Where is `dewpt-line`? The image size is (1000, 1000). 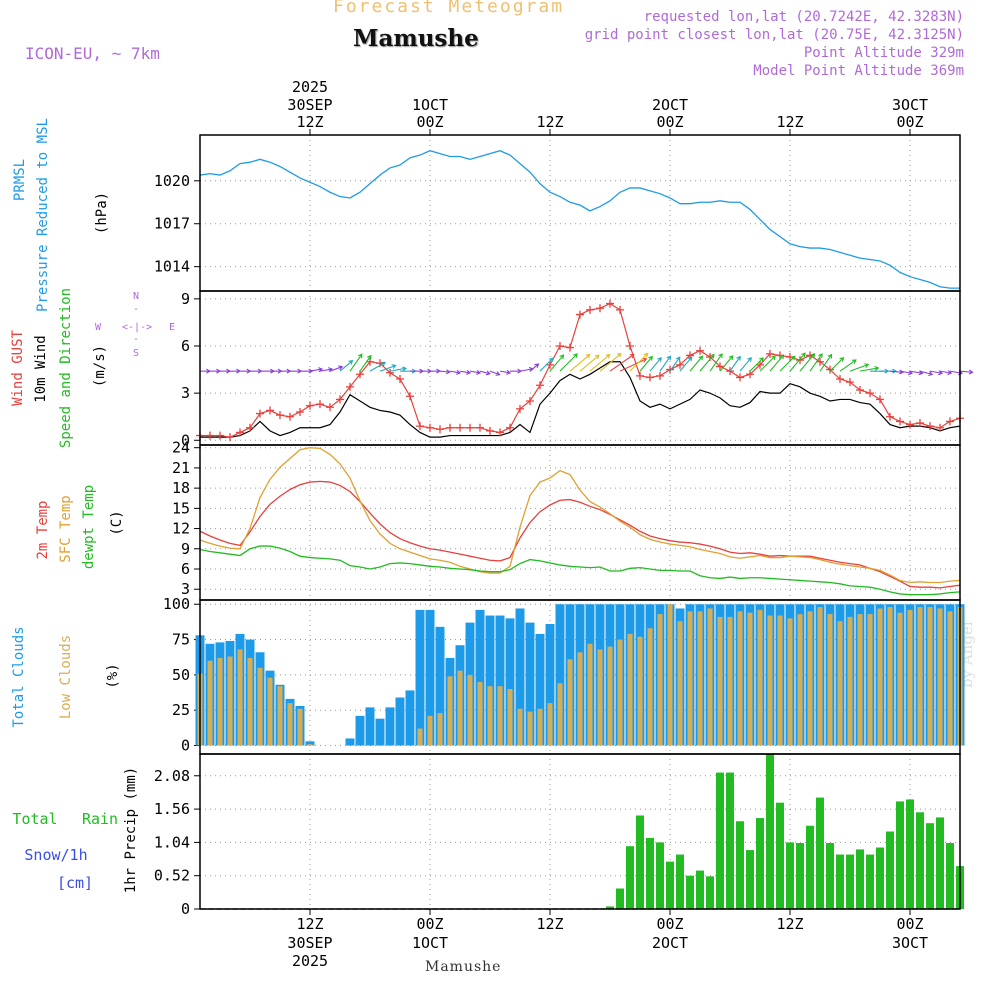
dewpt-line is located at coordinates (580, 570).